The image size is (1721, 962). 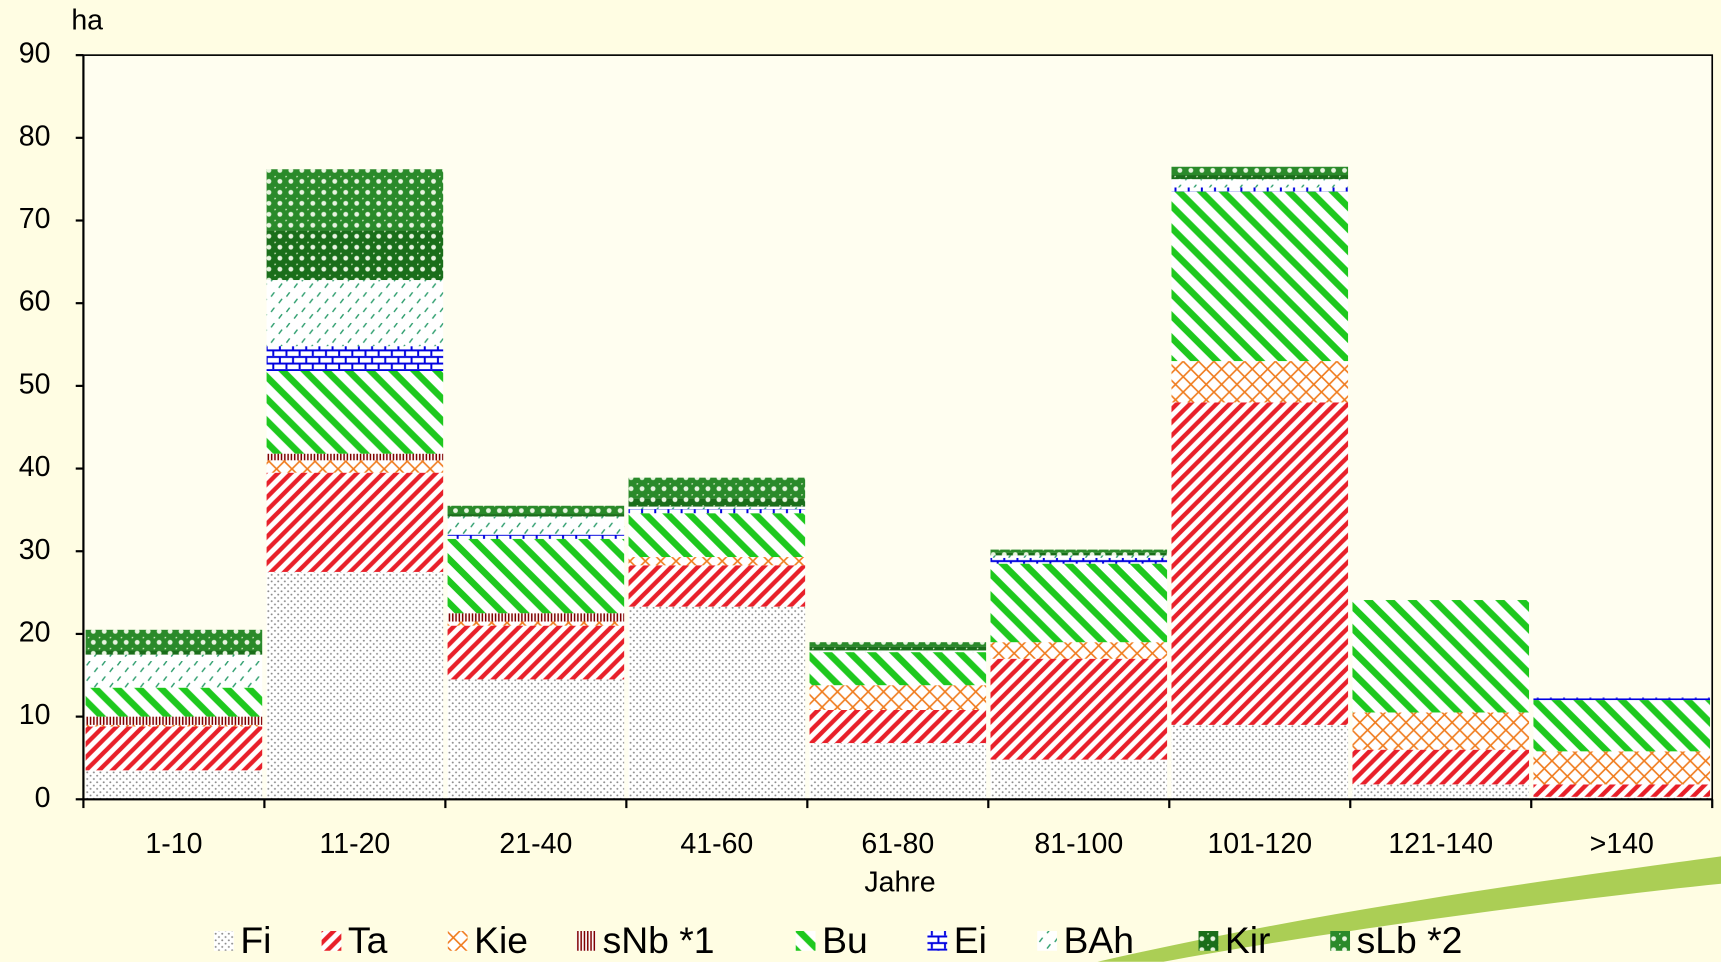 I want to click on y-tick-label: 30, so click(x=35, y=550).